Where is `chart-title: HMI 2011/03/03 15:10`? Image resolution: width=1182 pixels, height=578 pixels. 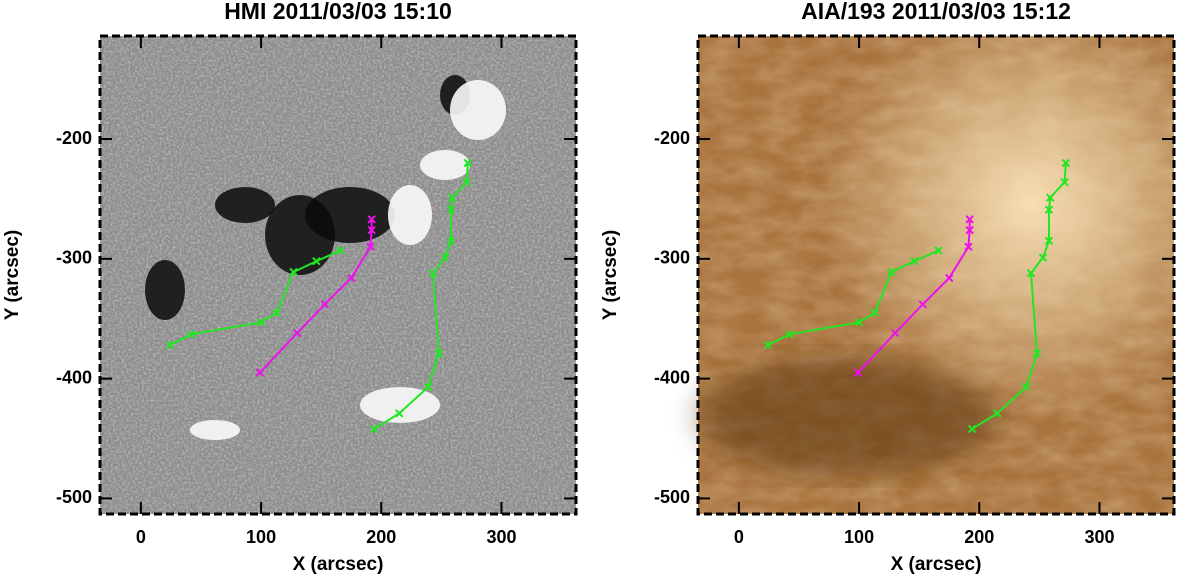 chart-title: HMI 2011/03/03 15:10 is located at coordinates (338, 12).